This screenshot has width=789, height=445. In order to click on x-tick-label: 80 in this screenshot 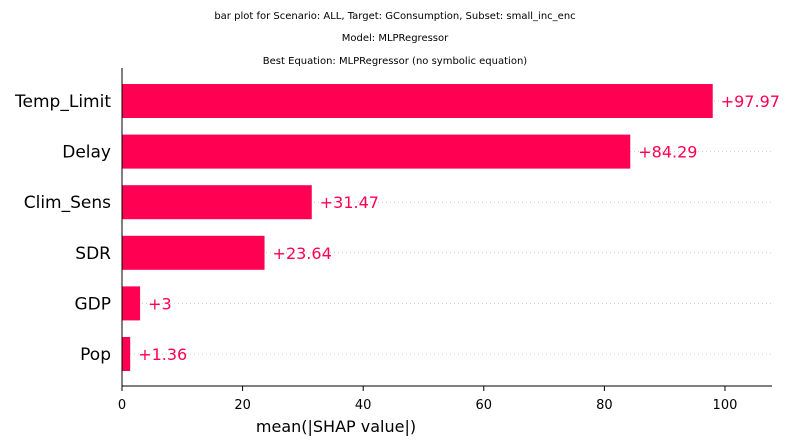, I will do `click(604, 405)`.